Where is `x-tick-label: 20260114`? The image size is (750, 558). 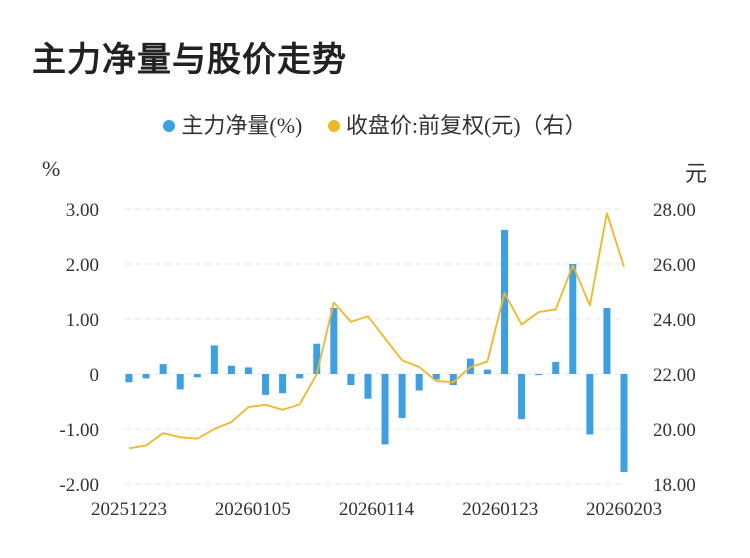 x-tick-label: 20260114 is located at coordinates (377, 509).